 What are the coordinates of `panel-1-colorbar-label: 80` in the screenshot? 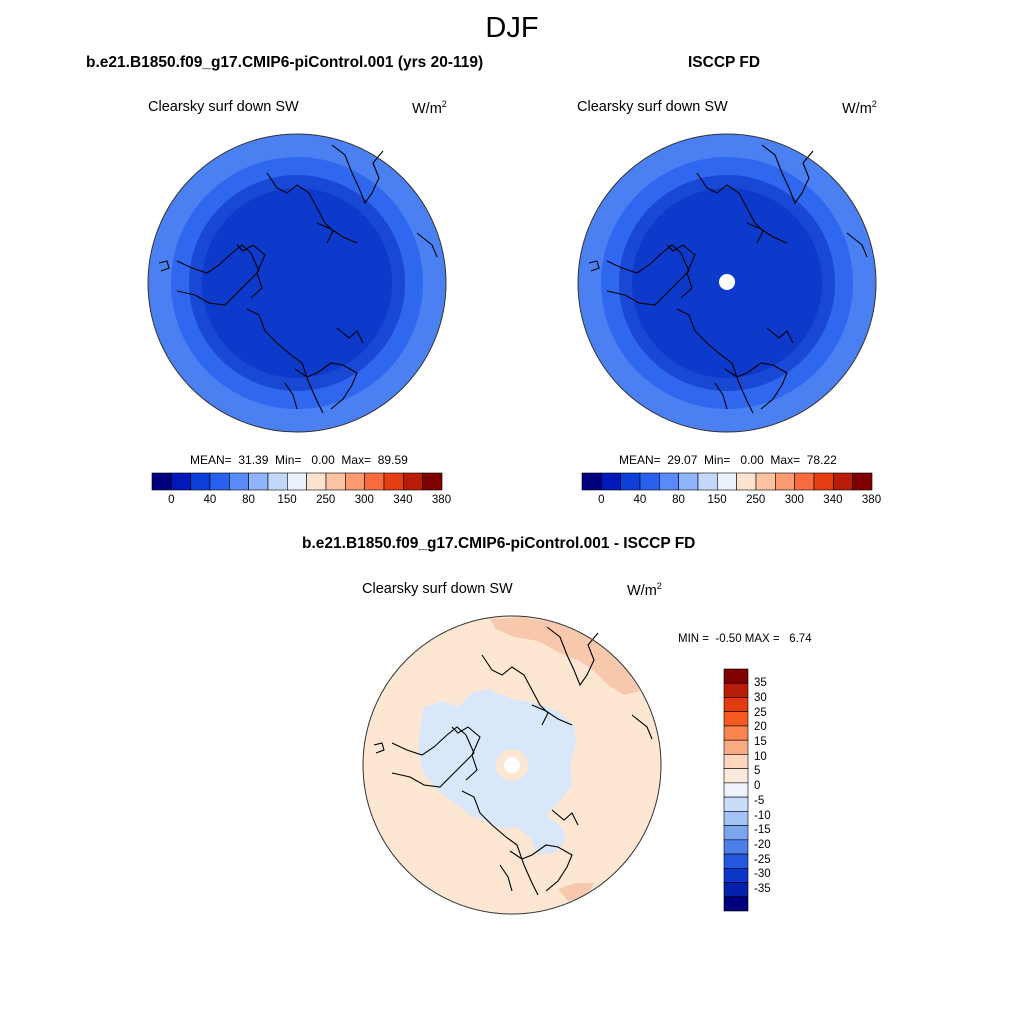 It's located at (248, 500).